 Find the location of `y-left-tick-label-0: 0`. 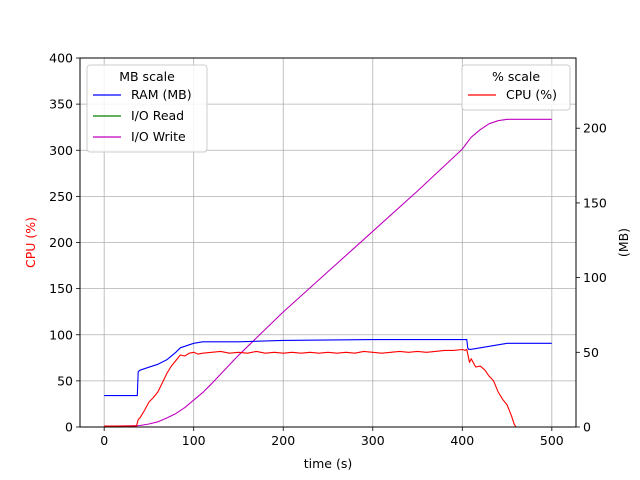

y-left-tick-label-0: 0 is located at coordinates (69, 427).